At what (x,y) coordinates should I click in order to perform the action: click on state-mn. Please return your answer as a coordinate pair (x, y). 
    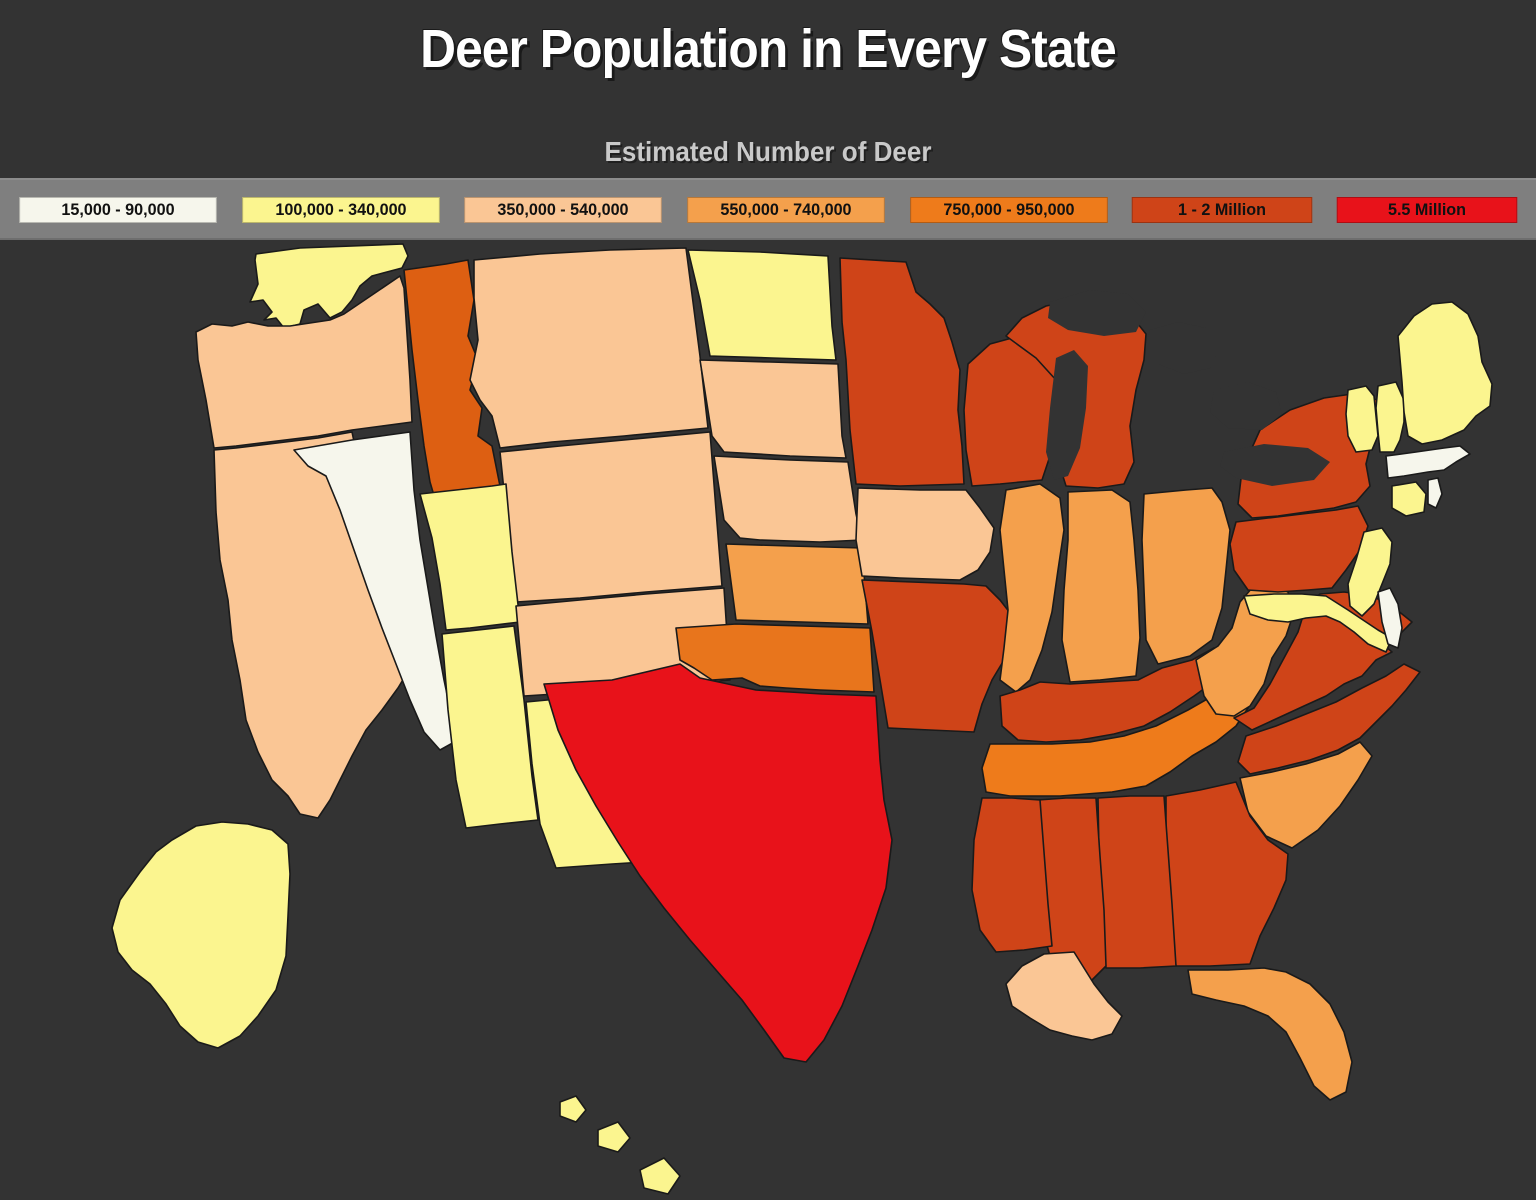
    Looking at the image, I should click on (902, 372).